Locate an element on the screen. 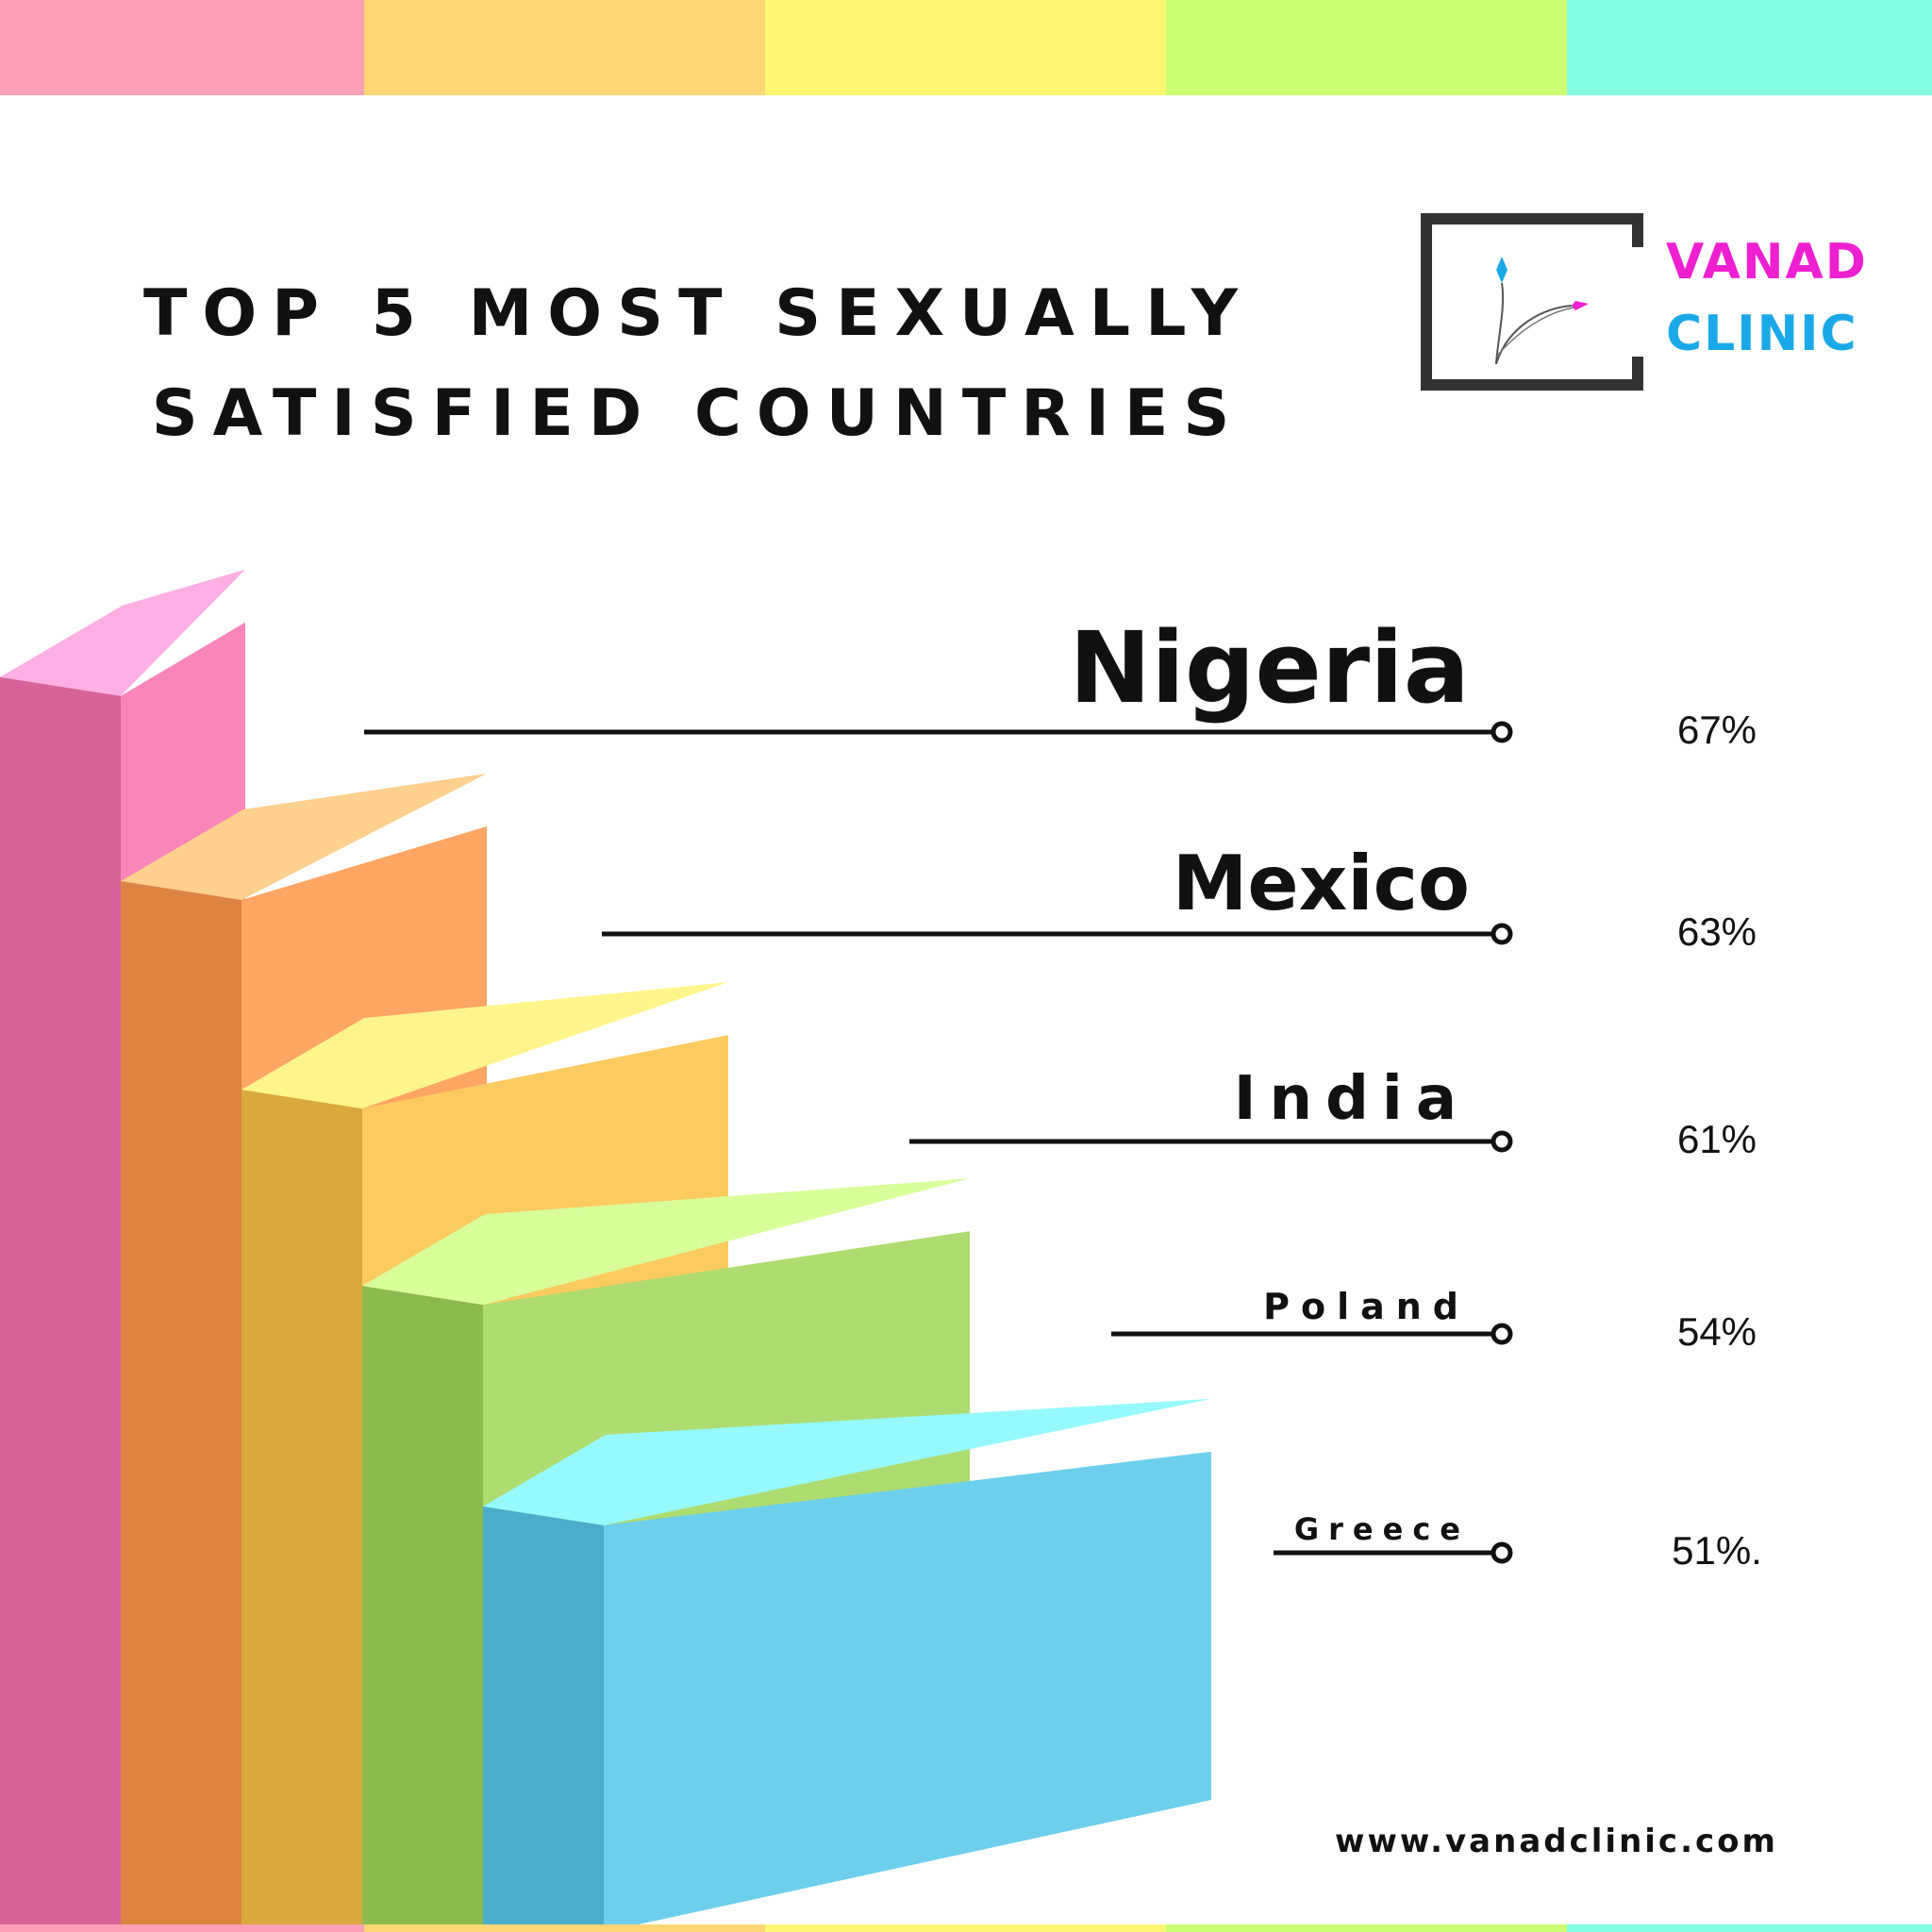 The image size is (1932, 1932). value-label-india: 61% is located at coordinates (1716, 1139).